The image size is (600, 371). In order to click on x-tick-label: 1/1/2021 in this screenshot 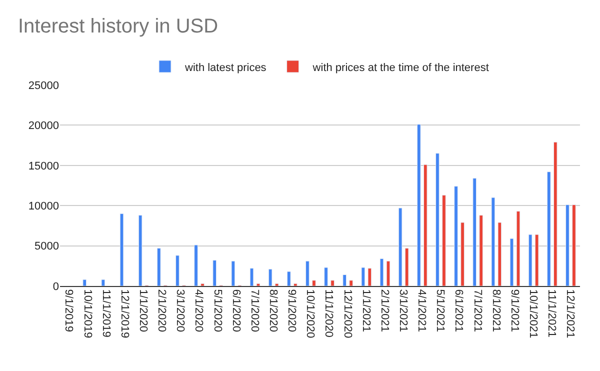, I will do `click(366, 310)`.